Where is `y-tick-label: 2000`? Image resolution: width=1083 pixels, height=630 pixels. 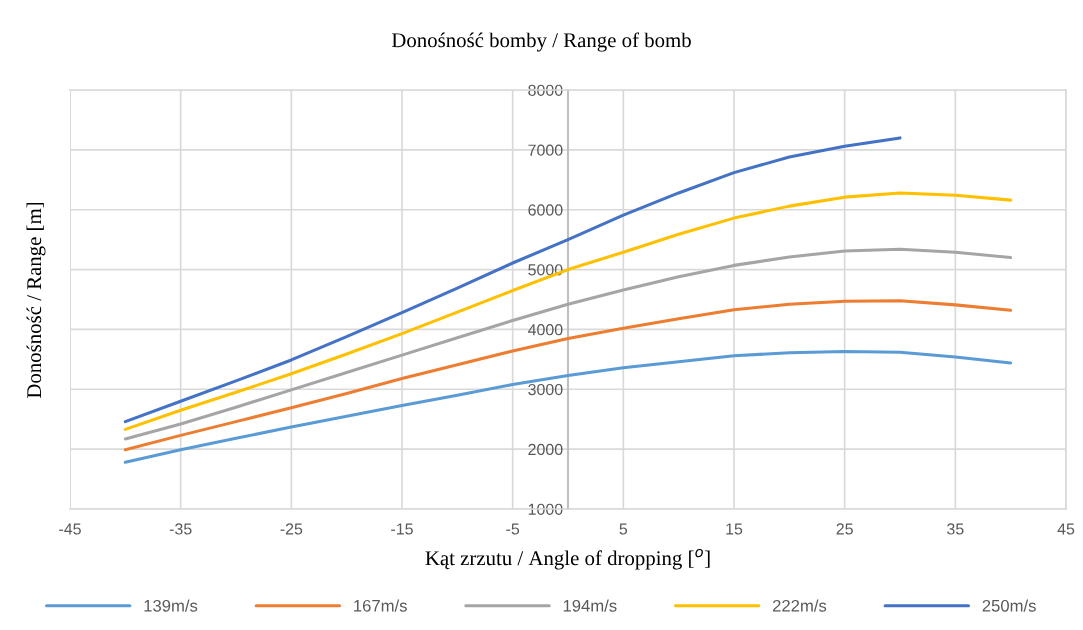 y-tick-label: 2000 is located at coordinates (545, 449).